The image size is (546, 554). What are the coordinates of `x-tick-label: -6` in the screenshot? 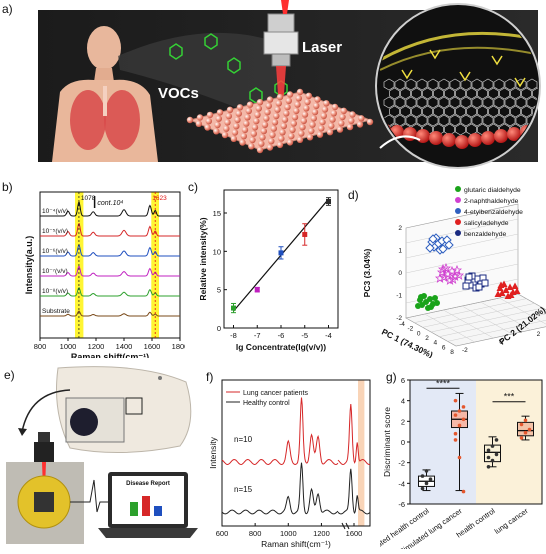 It's located at (281, 335).